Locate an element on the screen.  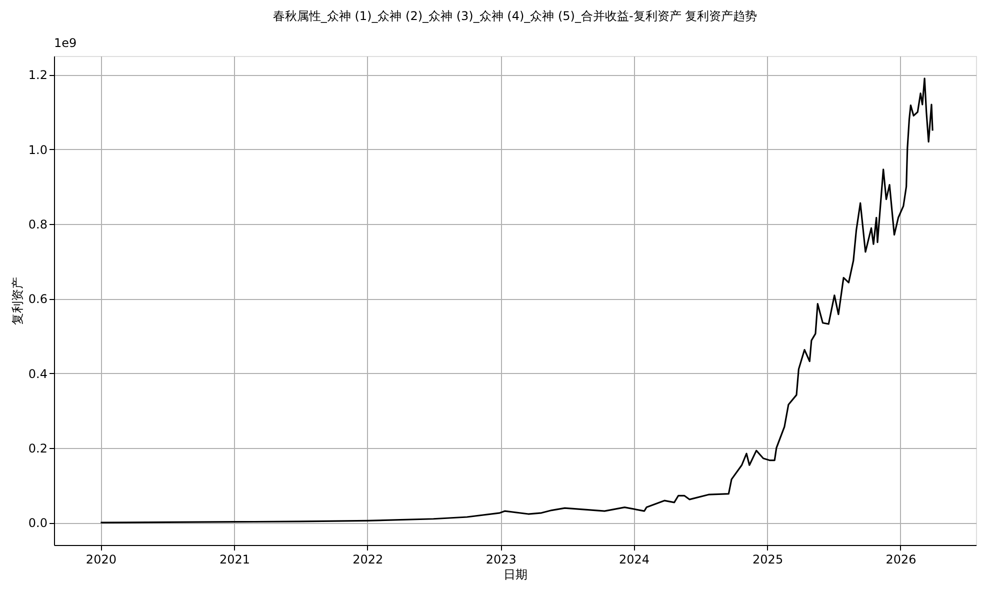
x-tick-label: 2025 is located at coordinates (768, 559).